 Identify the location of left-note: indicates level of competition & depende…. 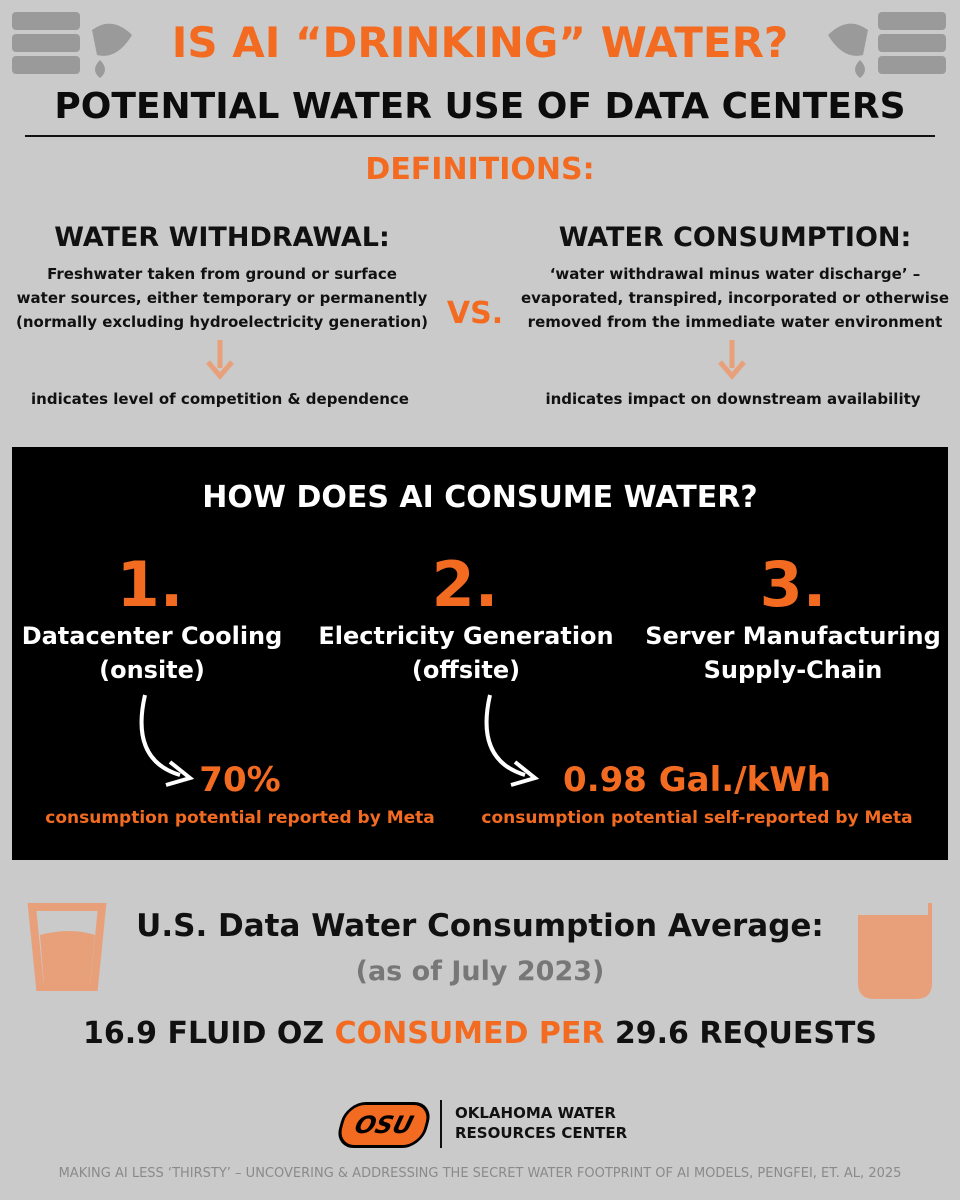
(220, 399).